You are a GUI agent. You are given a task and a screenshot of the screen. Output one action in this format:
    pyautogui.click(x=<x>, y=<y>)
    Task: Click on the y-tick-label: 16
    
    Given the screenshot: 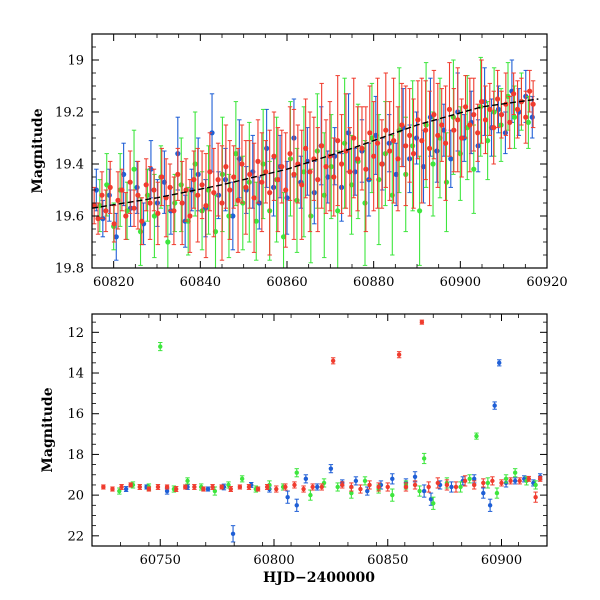 What is the action you would take?
    pyautogui.click(x=75, y=414)
    